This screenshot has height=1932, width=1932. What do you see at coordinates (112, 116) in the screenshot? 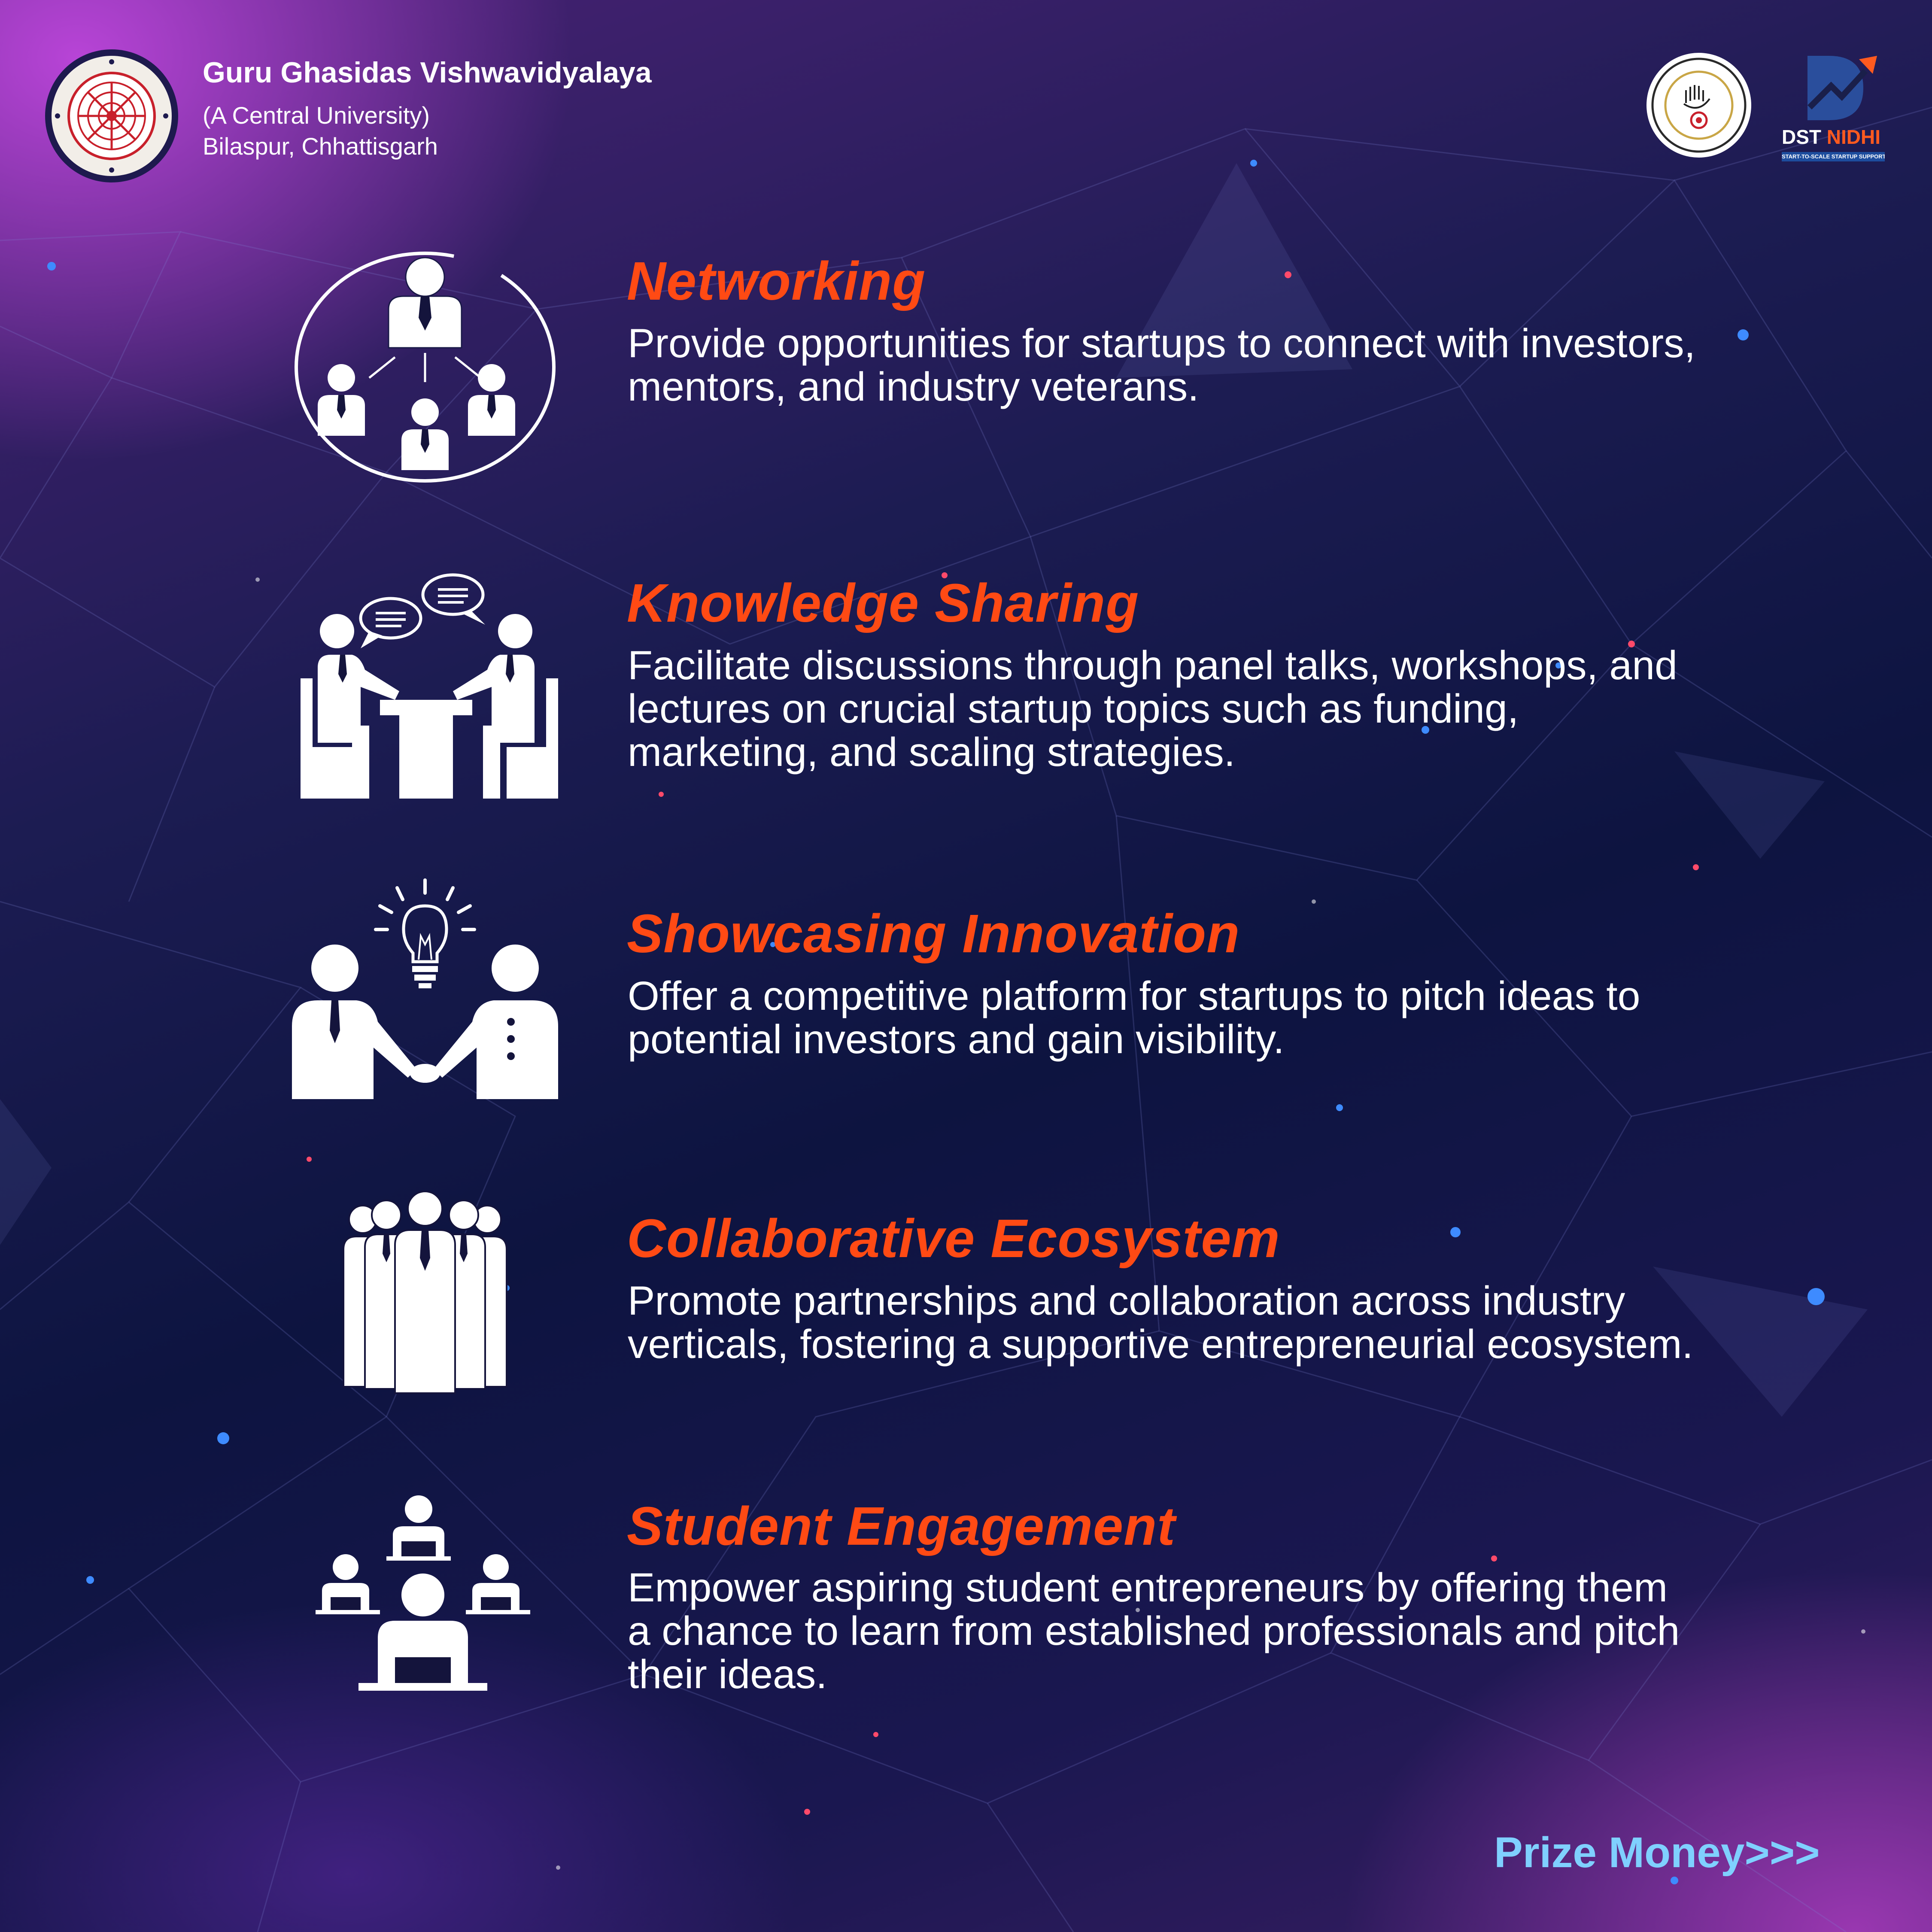
I see `university-logo` at bounding box center [112, 116].